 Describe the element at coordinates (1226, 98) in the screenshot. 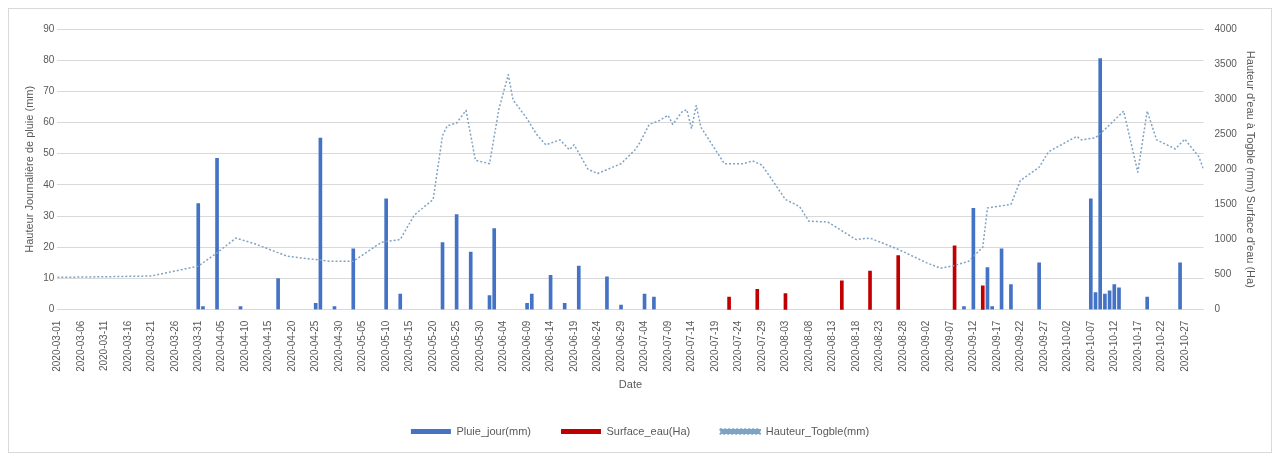

I see `y2-tick-label: 3000` at that location.